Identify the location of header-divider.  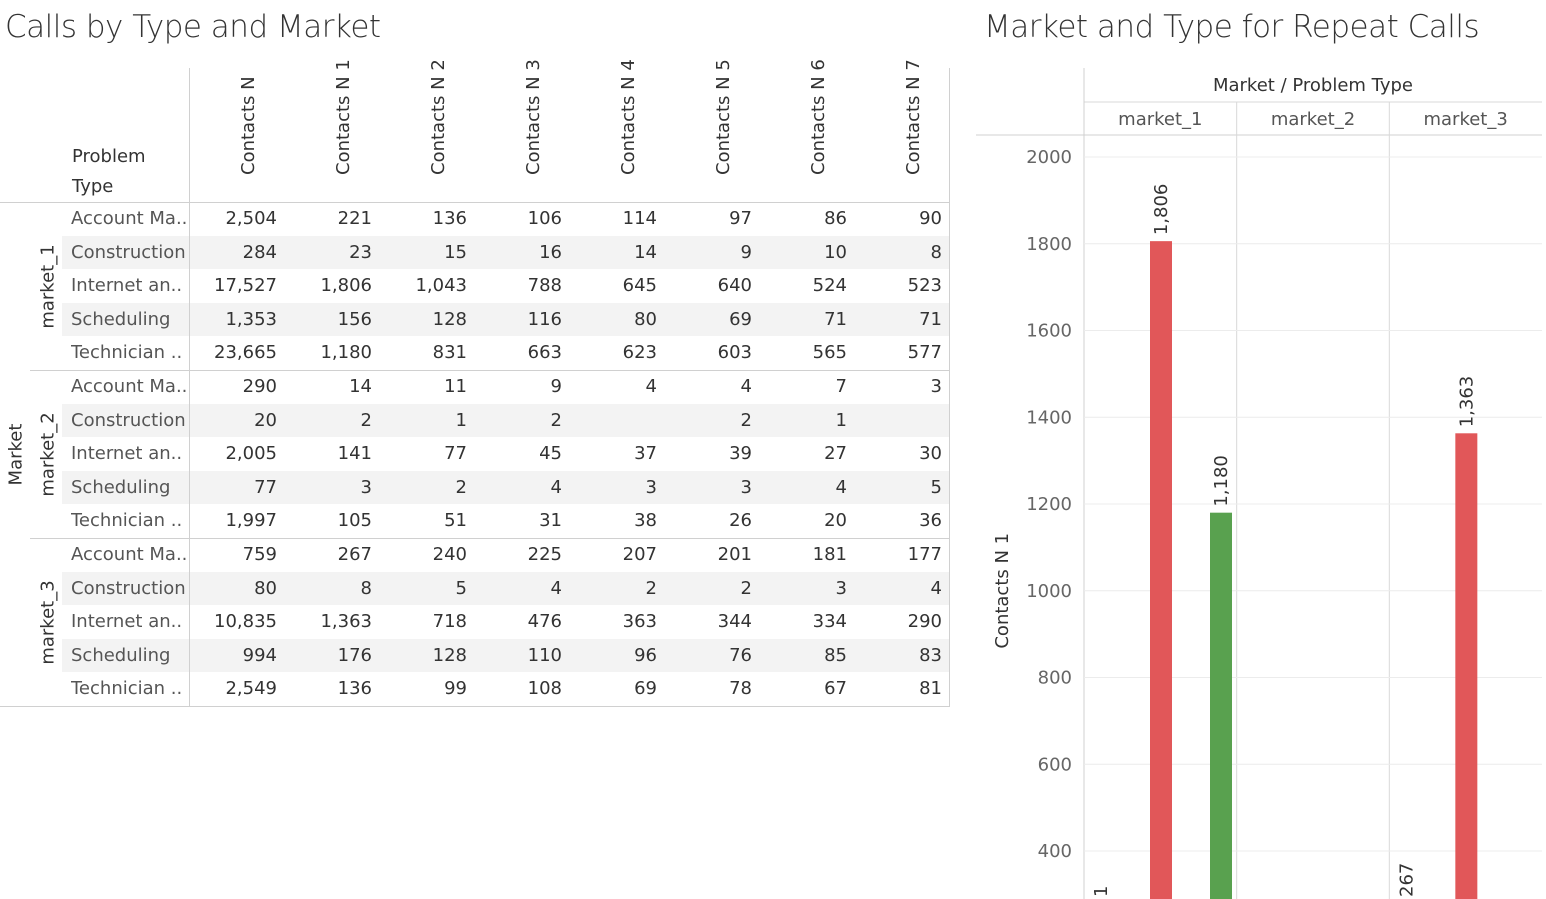
(475, 202).